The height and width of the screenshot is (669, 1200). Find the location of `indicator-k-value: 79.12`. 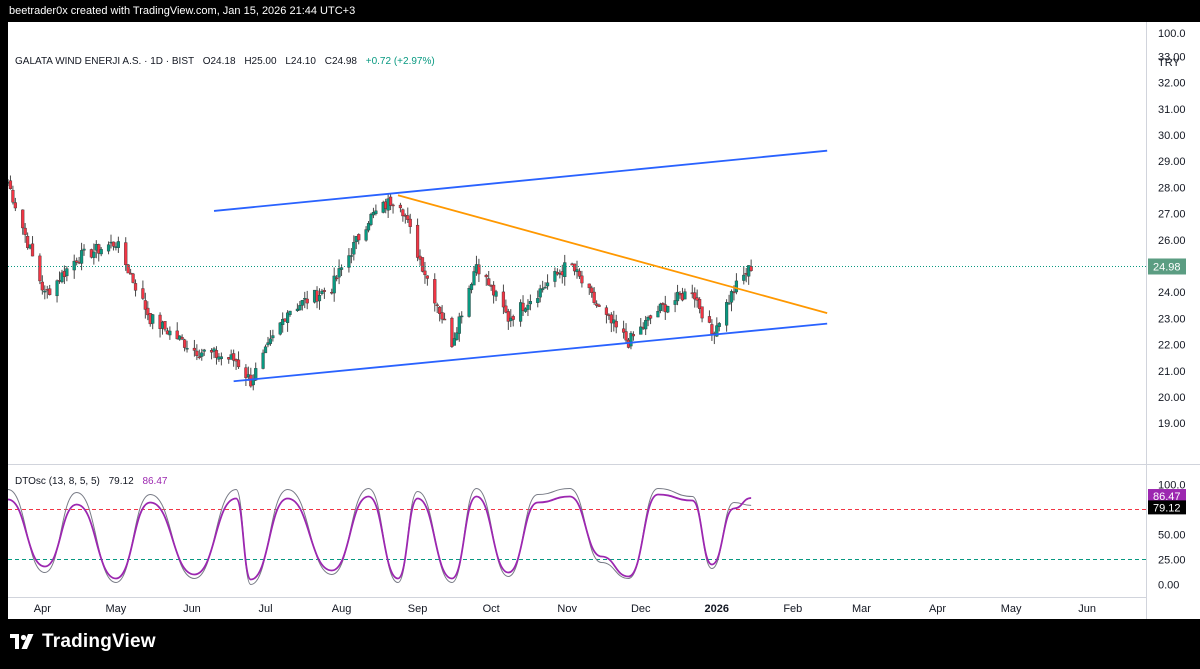

indicator-k-value: 79.12 is located at coordinates (121, 481).